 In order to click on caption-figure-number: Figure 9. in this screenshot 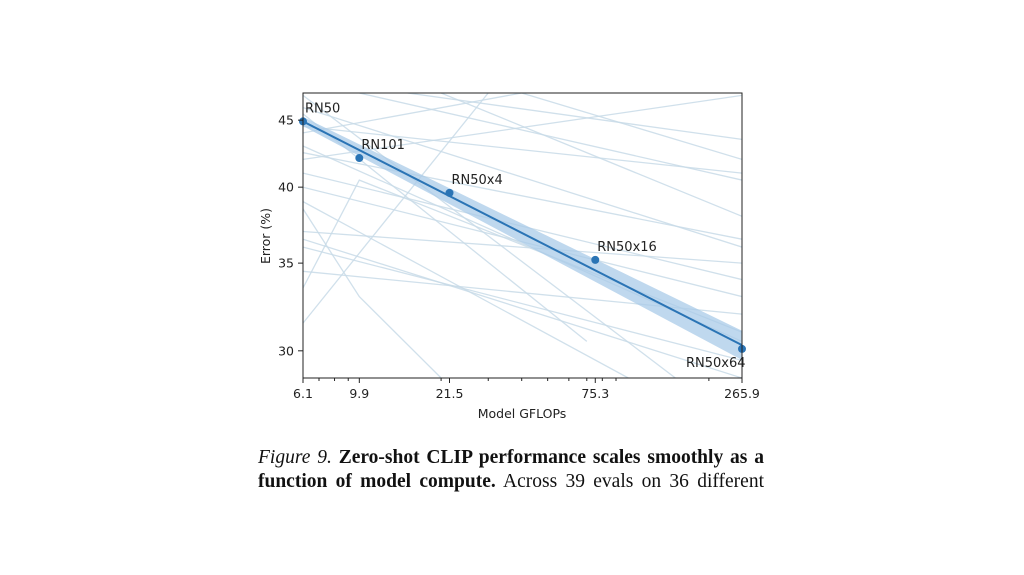, I will do `click(295, 457)`.